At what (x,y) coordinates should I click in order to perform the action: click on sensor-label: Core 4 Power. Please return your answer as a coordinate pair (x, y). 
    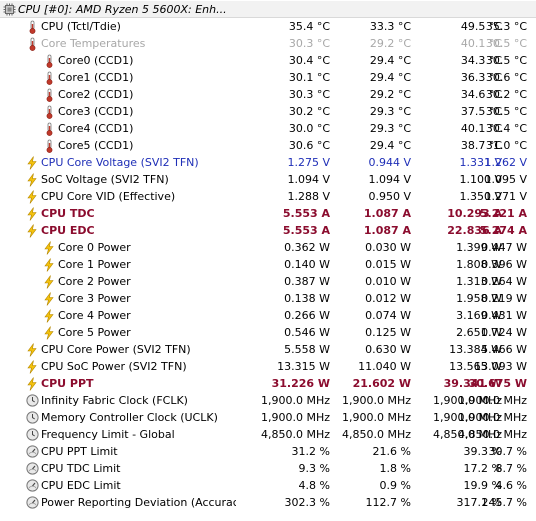
    Looking at the image, I should click on (94, 315).